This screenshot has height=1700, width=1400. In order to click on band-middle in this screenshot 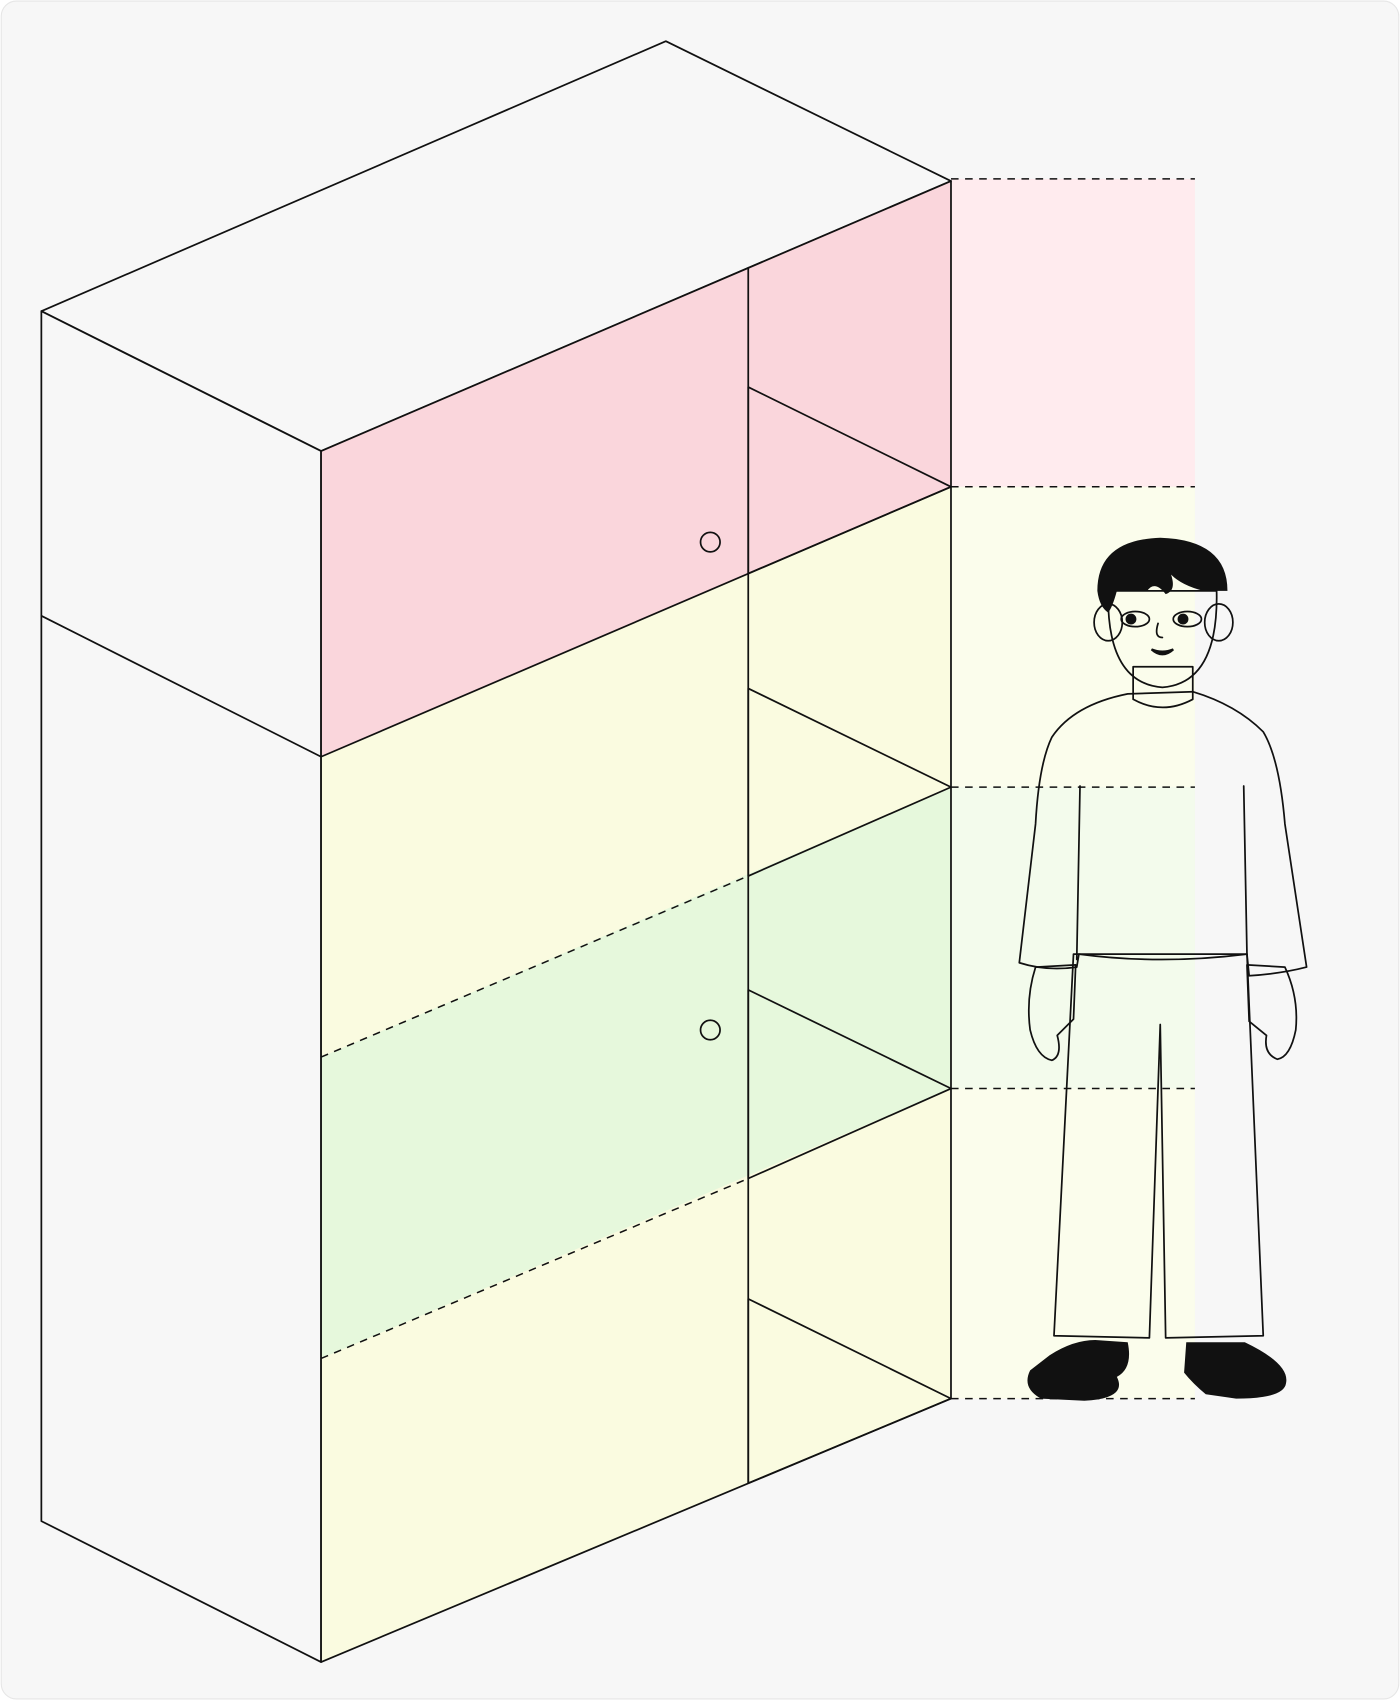, I will do `click(1072, 938)`.